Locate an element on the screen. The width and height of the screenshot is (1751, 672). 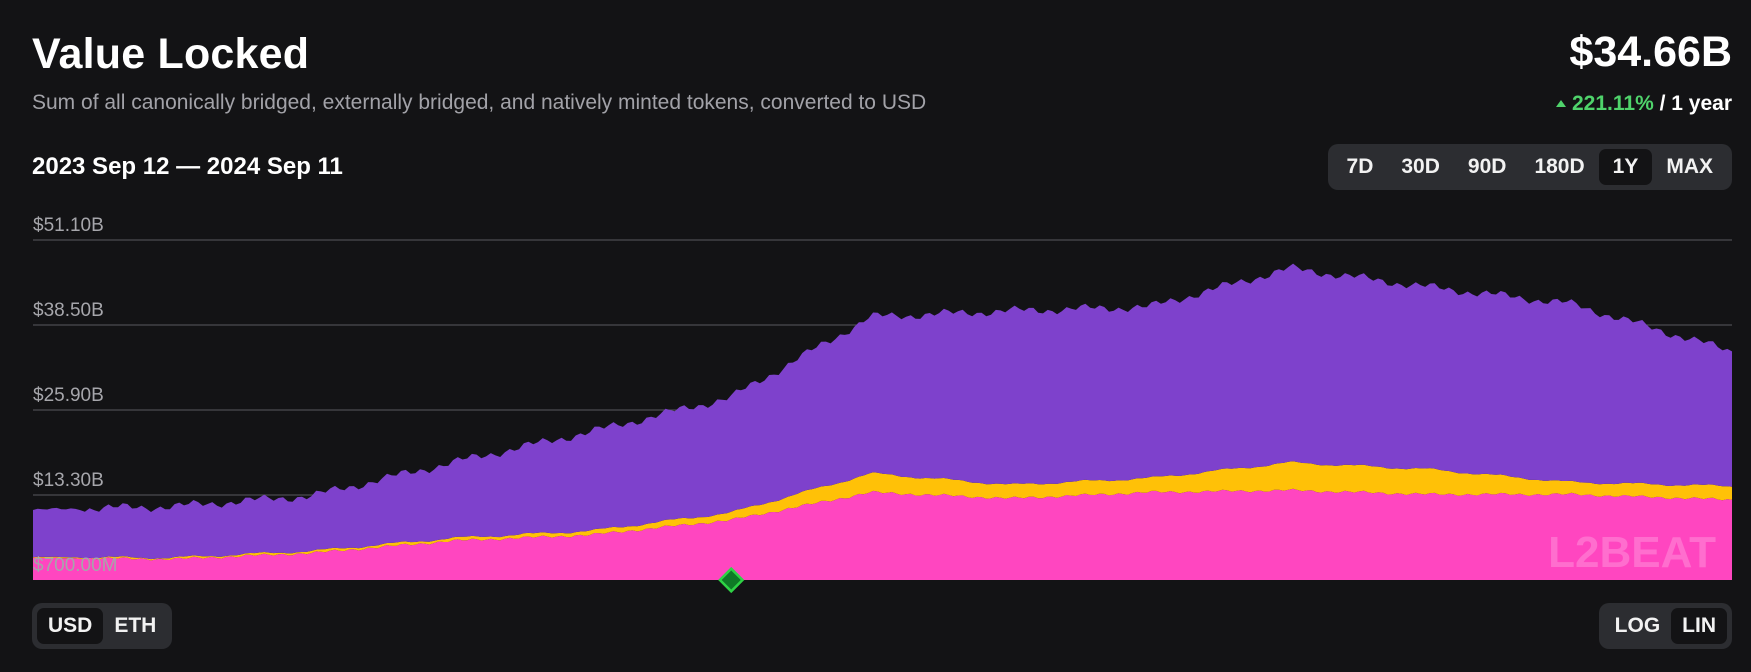
range-option-30d: 30D is located at coordinates (1420, 166).